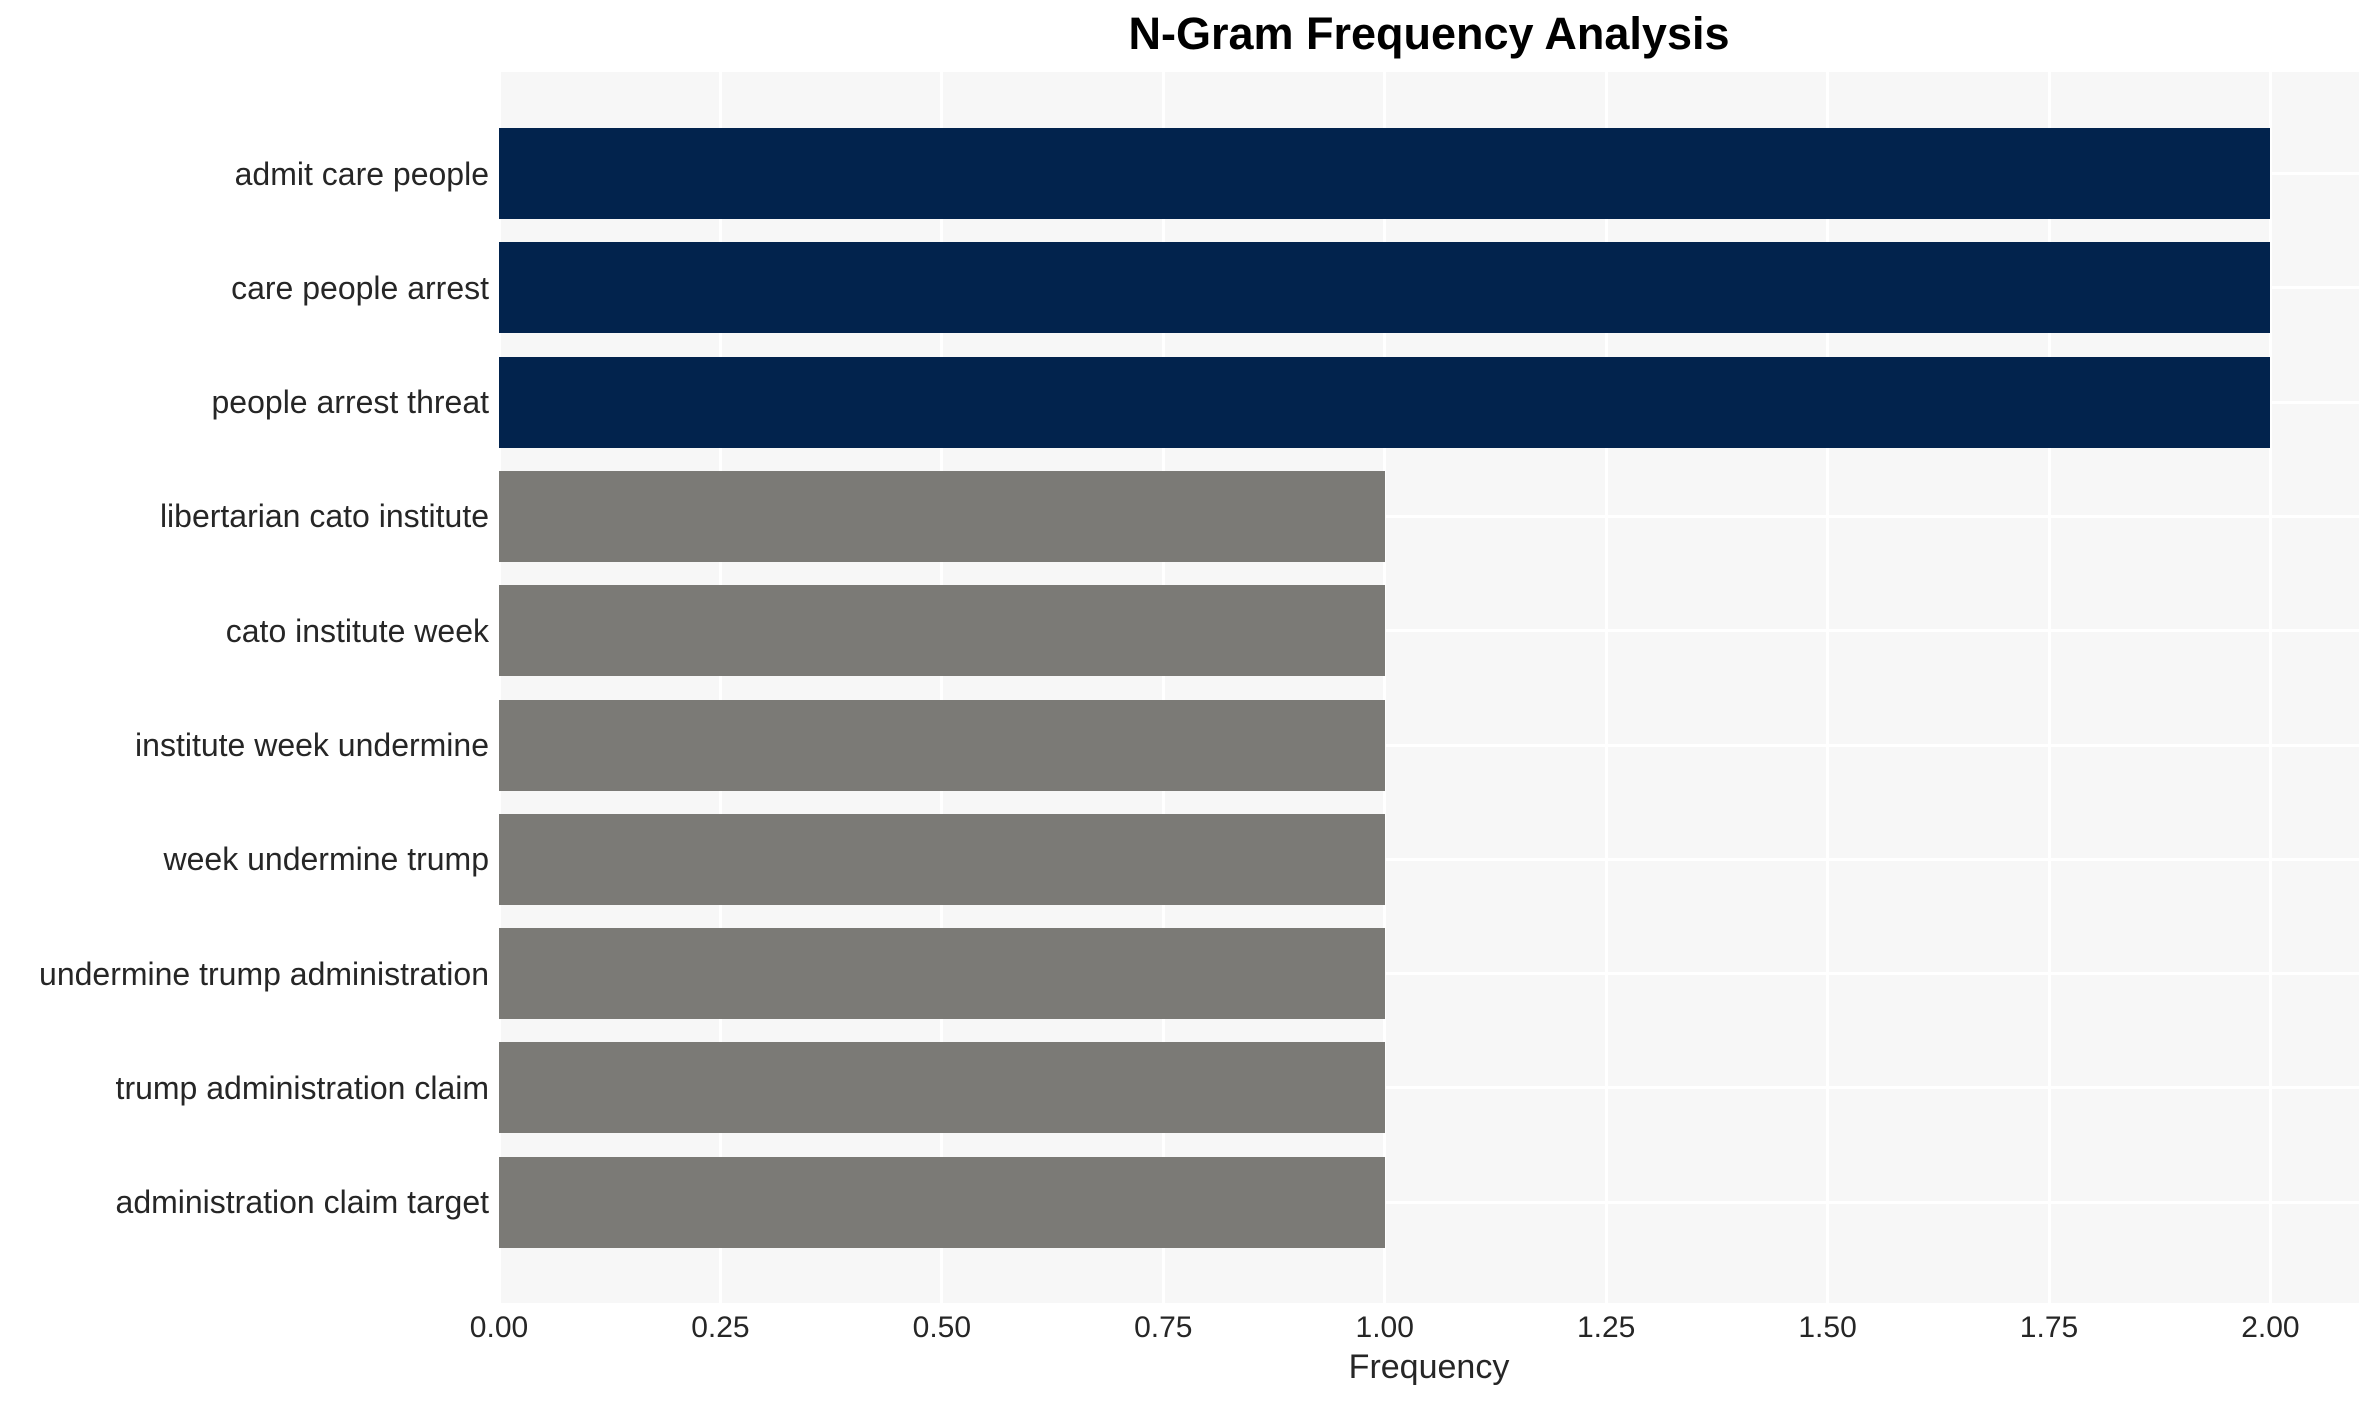 The image size is (2378, 1402). Describe the element at coordinates (326, 859) in the screenshot. I see `y-tick-label: week undermine trump` at that location.